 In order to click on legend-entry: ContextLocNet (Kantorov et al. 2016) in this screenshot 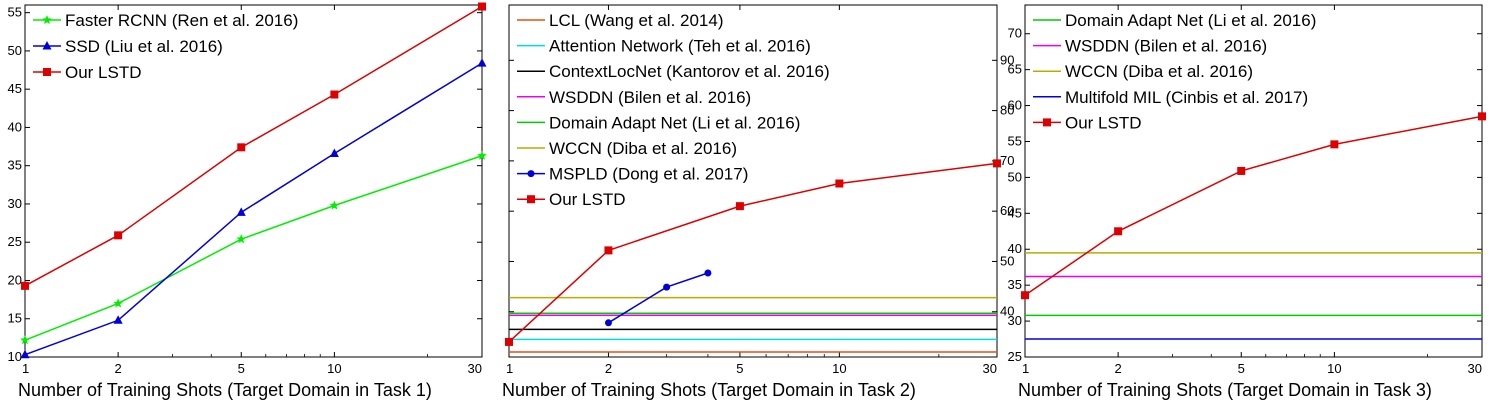, I will do `click(689, 71)`.